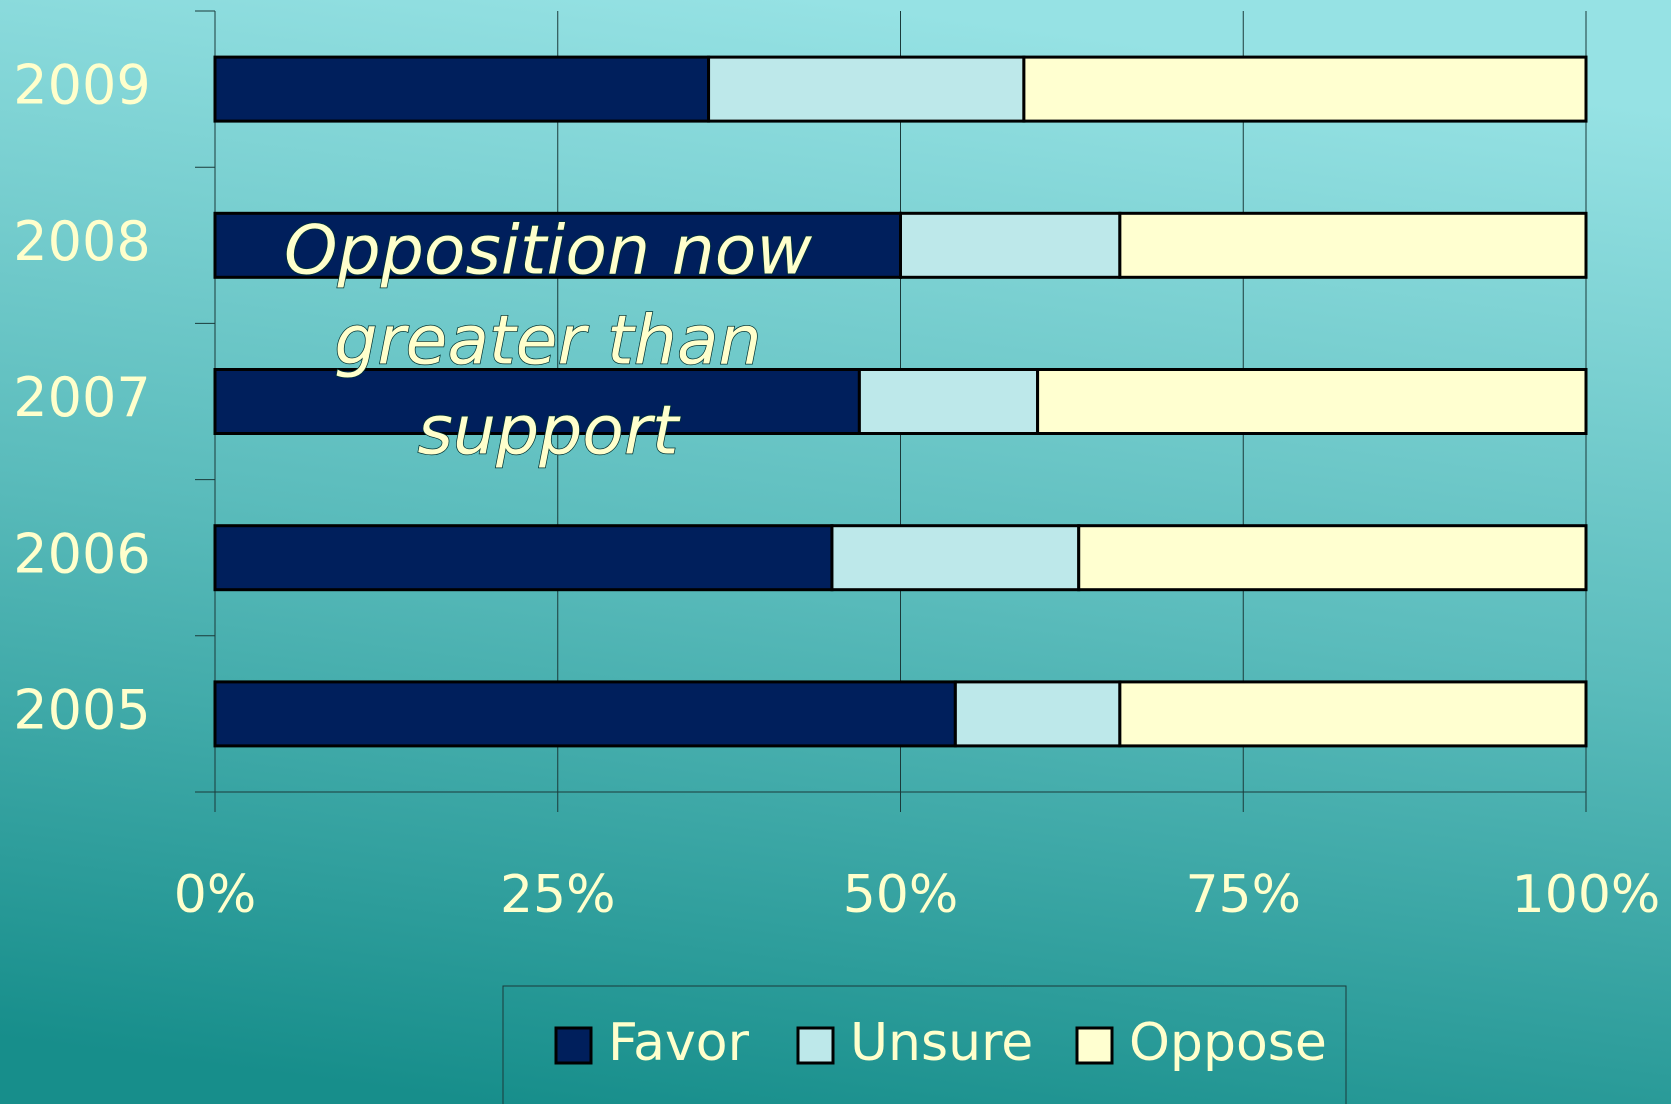 The image size is (1671, 1104). Describe the element at coordinates (1586, 895) in the screenshot. I see `x-tick-label: 100%` at that location.